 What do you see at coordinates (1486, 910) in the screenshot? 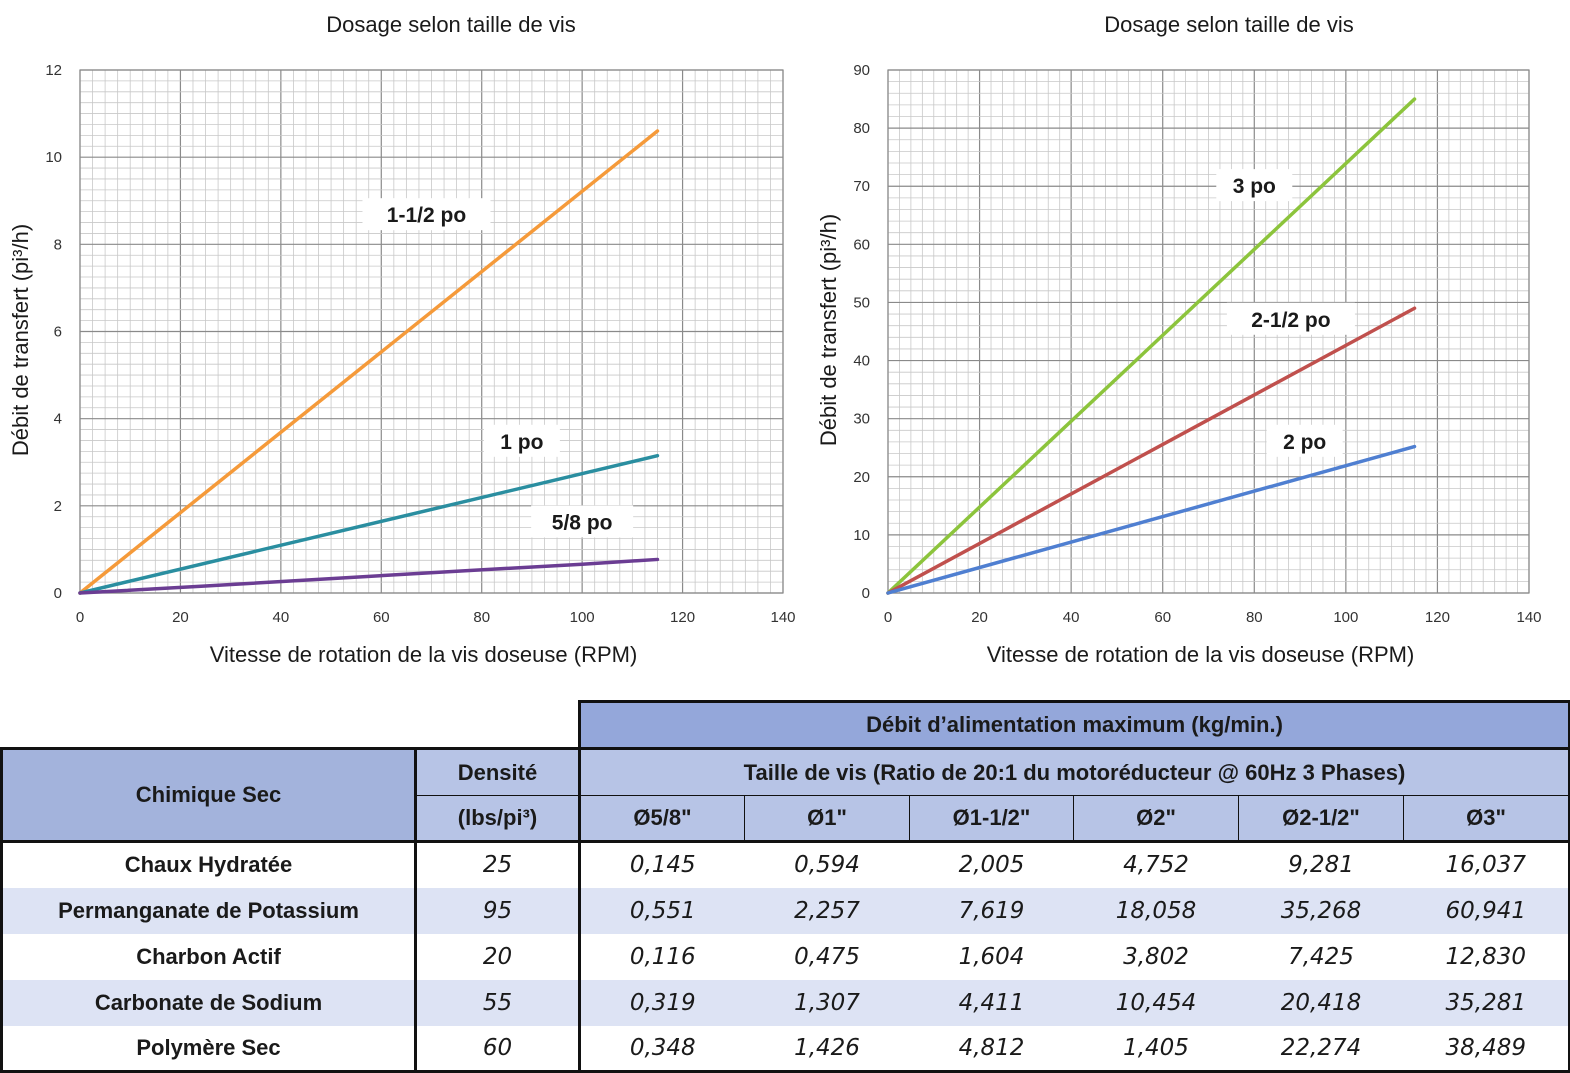
I see `feed-rate-value: 60,941` at bounding box center [1486, 910].